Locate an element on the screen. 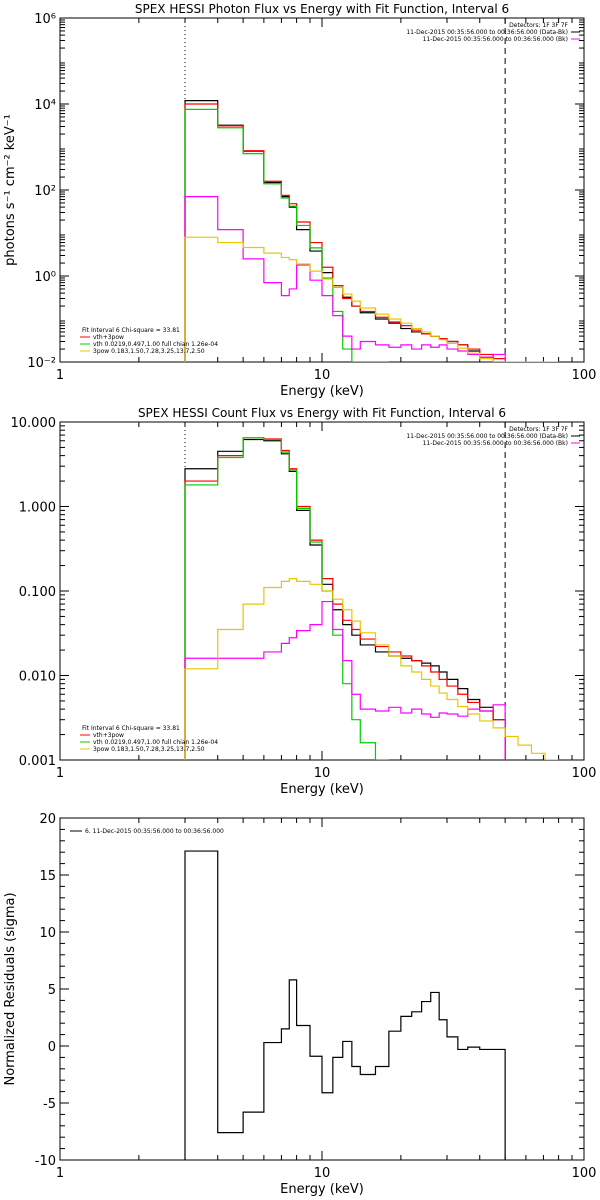  y-tick-label: 10 is located at coordinates (47, 933).